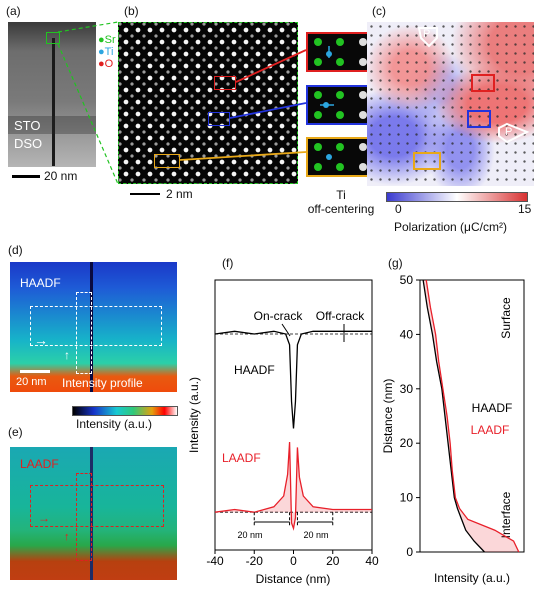 Image resolution: width=552 pixels, height=596 pixels. What do you see at coordinates (255, 561) in the screenshot?
I see `f-xtick-label-1: -20` at bounding box center [255, 561].